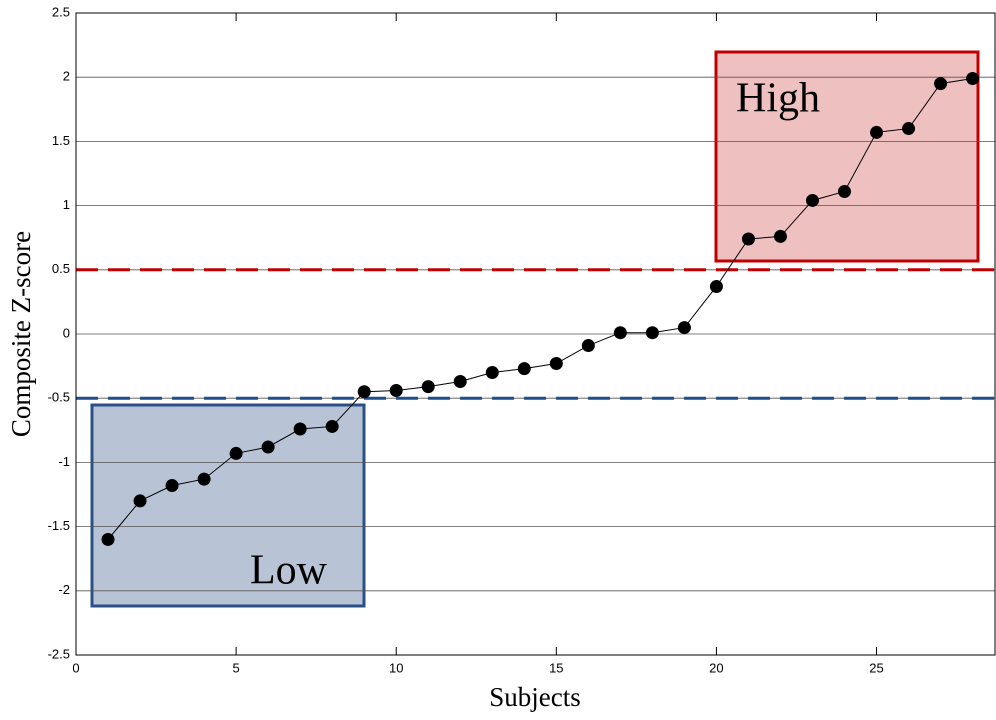  What do you see at coordinates (59, 397) in the screenshot?
I see `y-tick-label: -0.5` at bounding box center [59, 397].